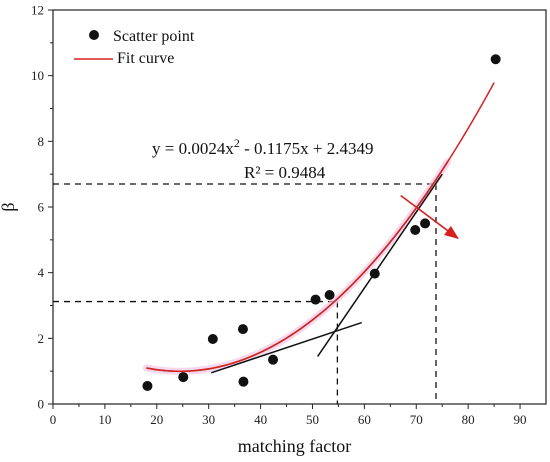  What do you see at coordinates (193, 148) in the screenshot?
I see `fit-equation-main: y = 0.0024x` at bounding box center [193, 148].